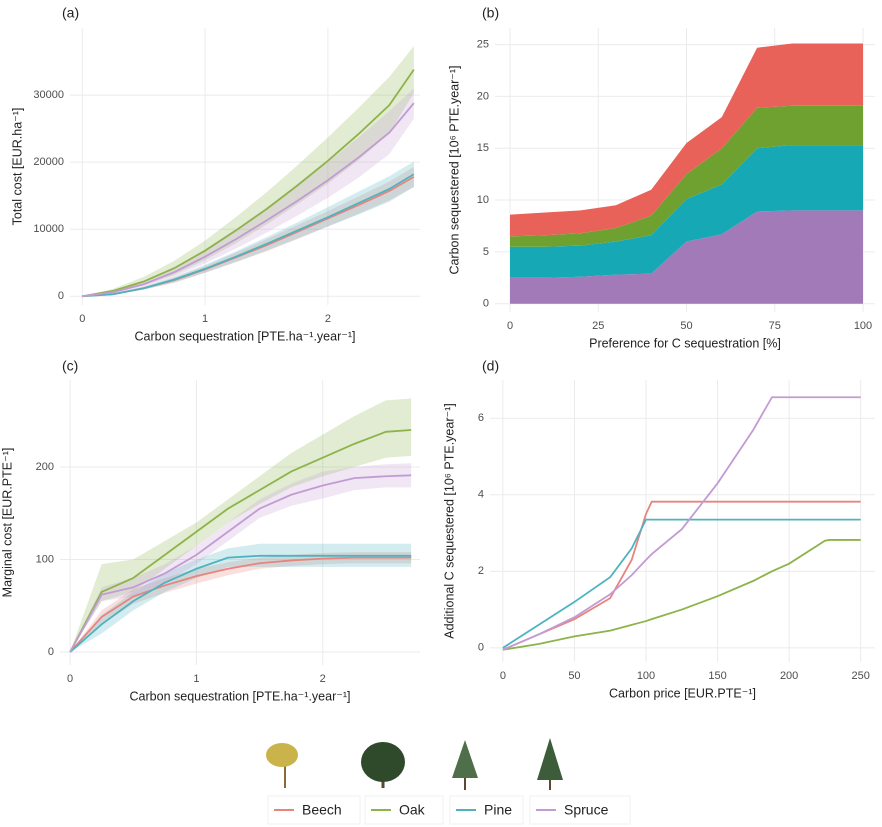 Image resolution: width=882 pixels, height=827 pixels. What do you see at coordinates (481, 418) in the screenshot?
I see `y-tick-label: 6` at bounding box center [481, 418].